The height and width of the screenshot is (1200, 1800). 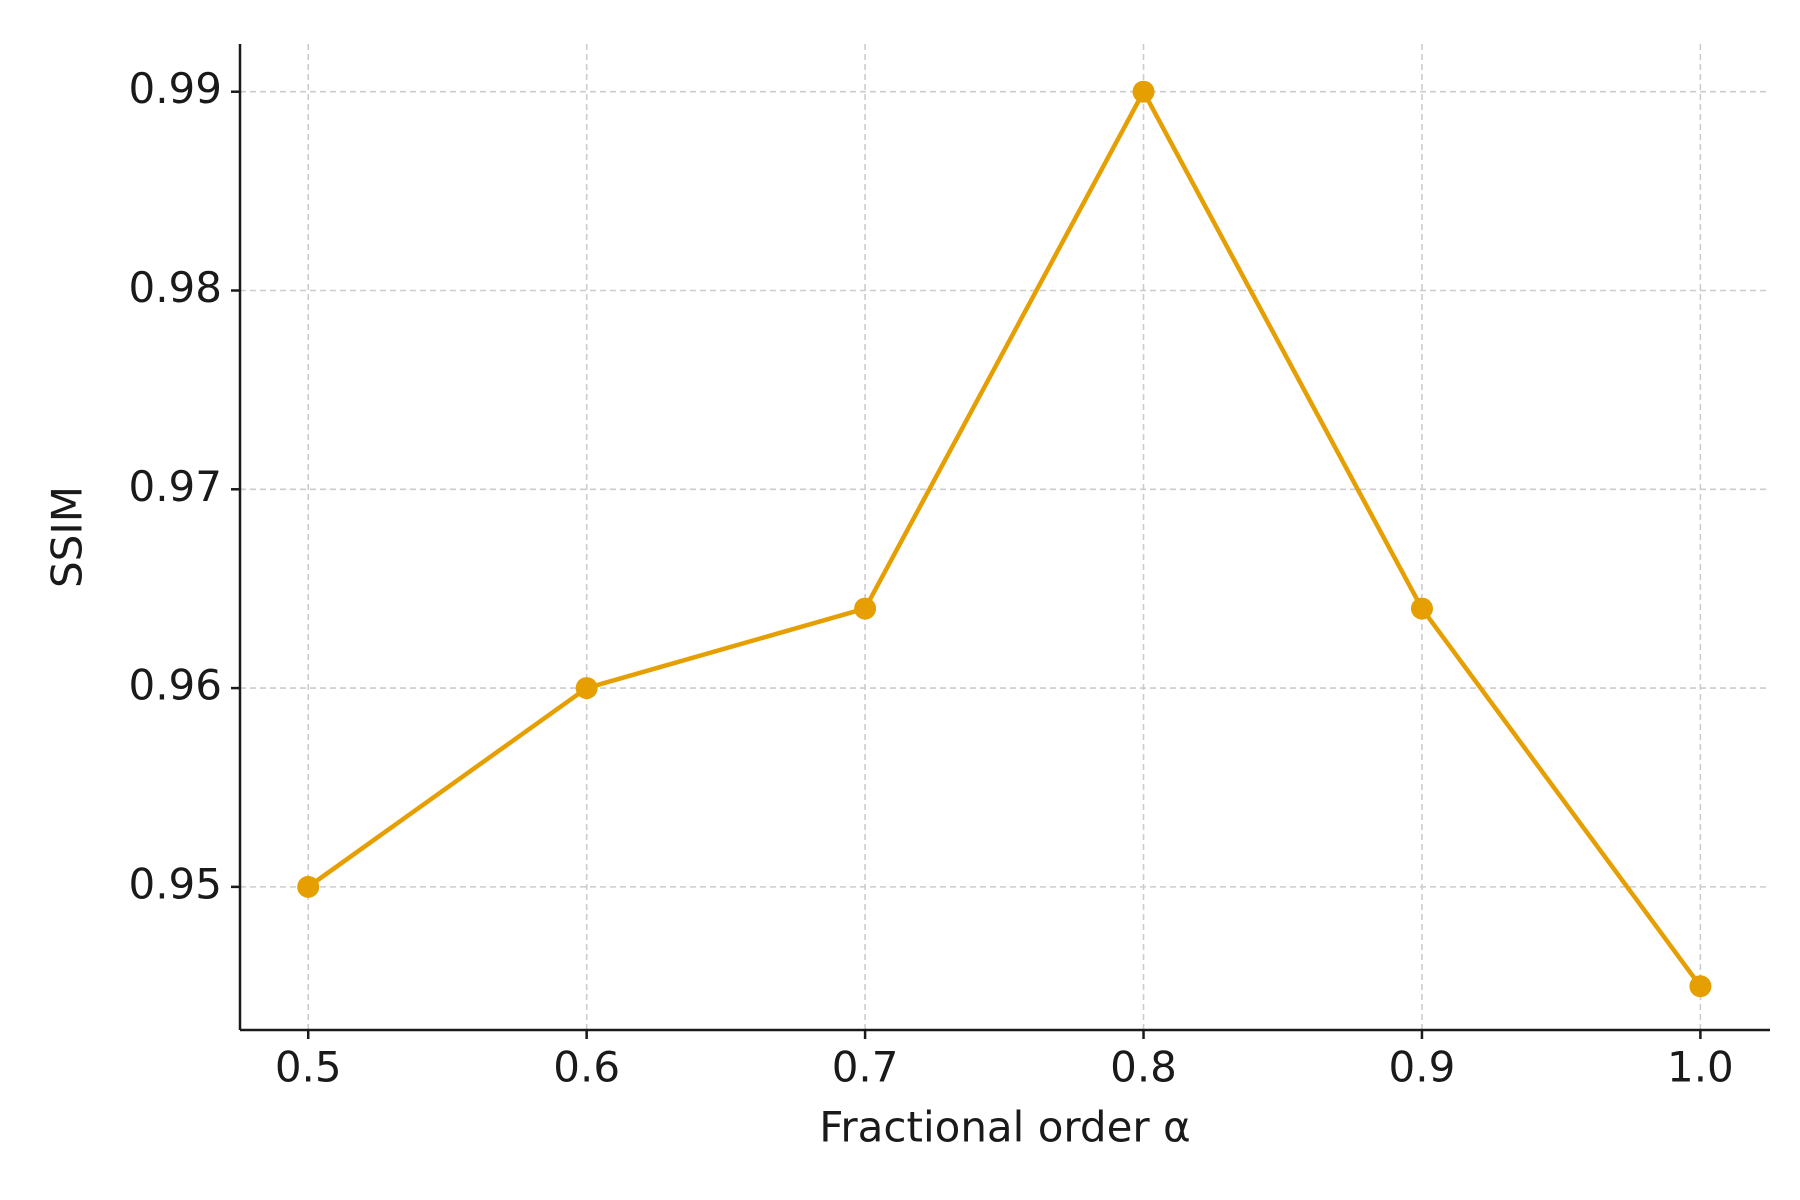 I want to click on x-tick-label: 0.7, so click(x=865, y=1067).